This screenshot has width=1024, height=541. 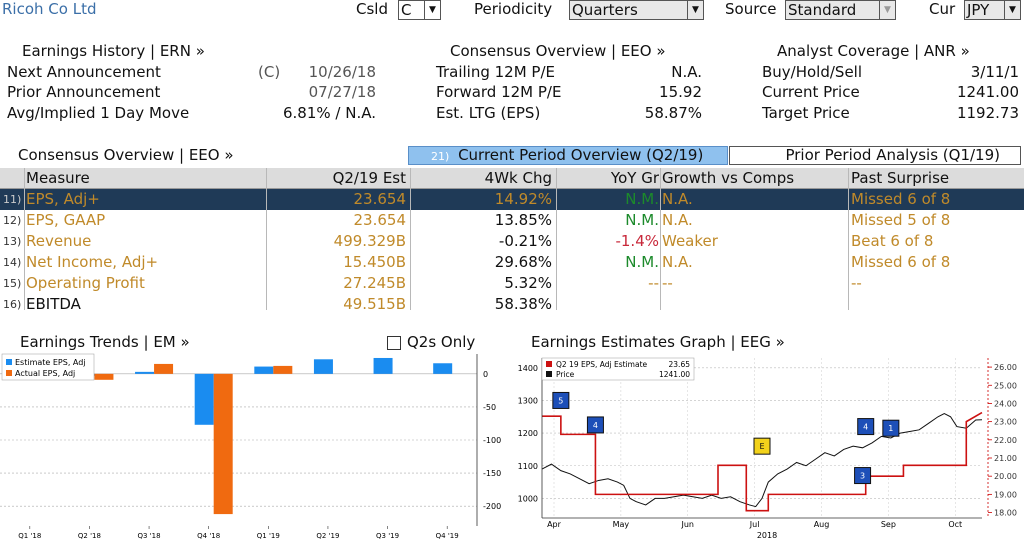 What do you see at coordinates (45, 373) in the screenshot?
I see `legend-label-actual: Actual EPS, Adj` at bounding box center [45, 373].